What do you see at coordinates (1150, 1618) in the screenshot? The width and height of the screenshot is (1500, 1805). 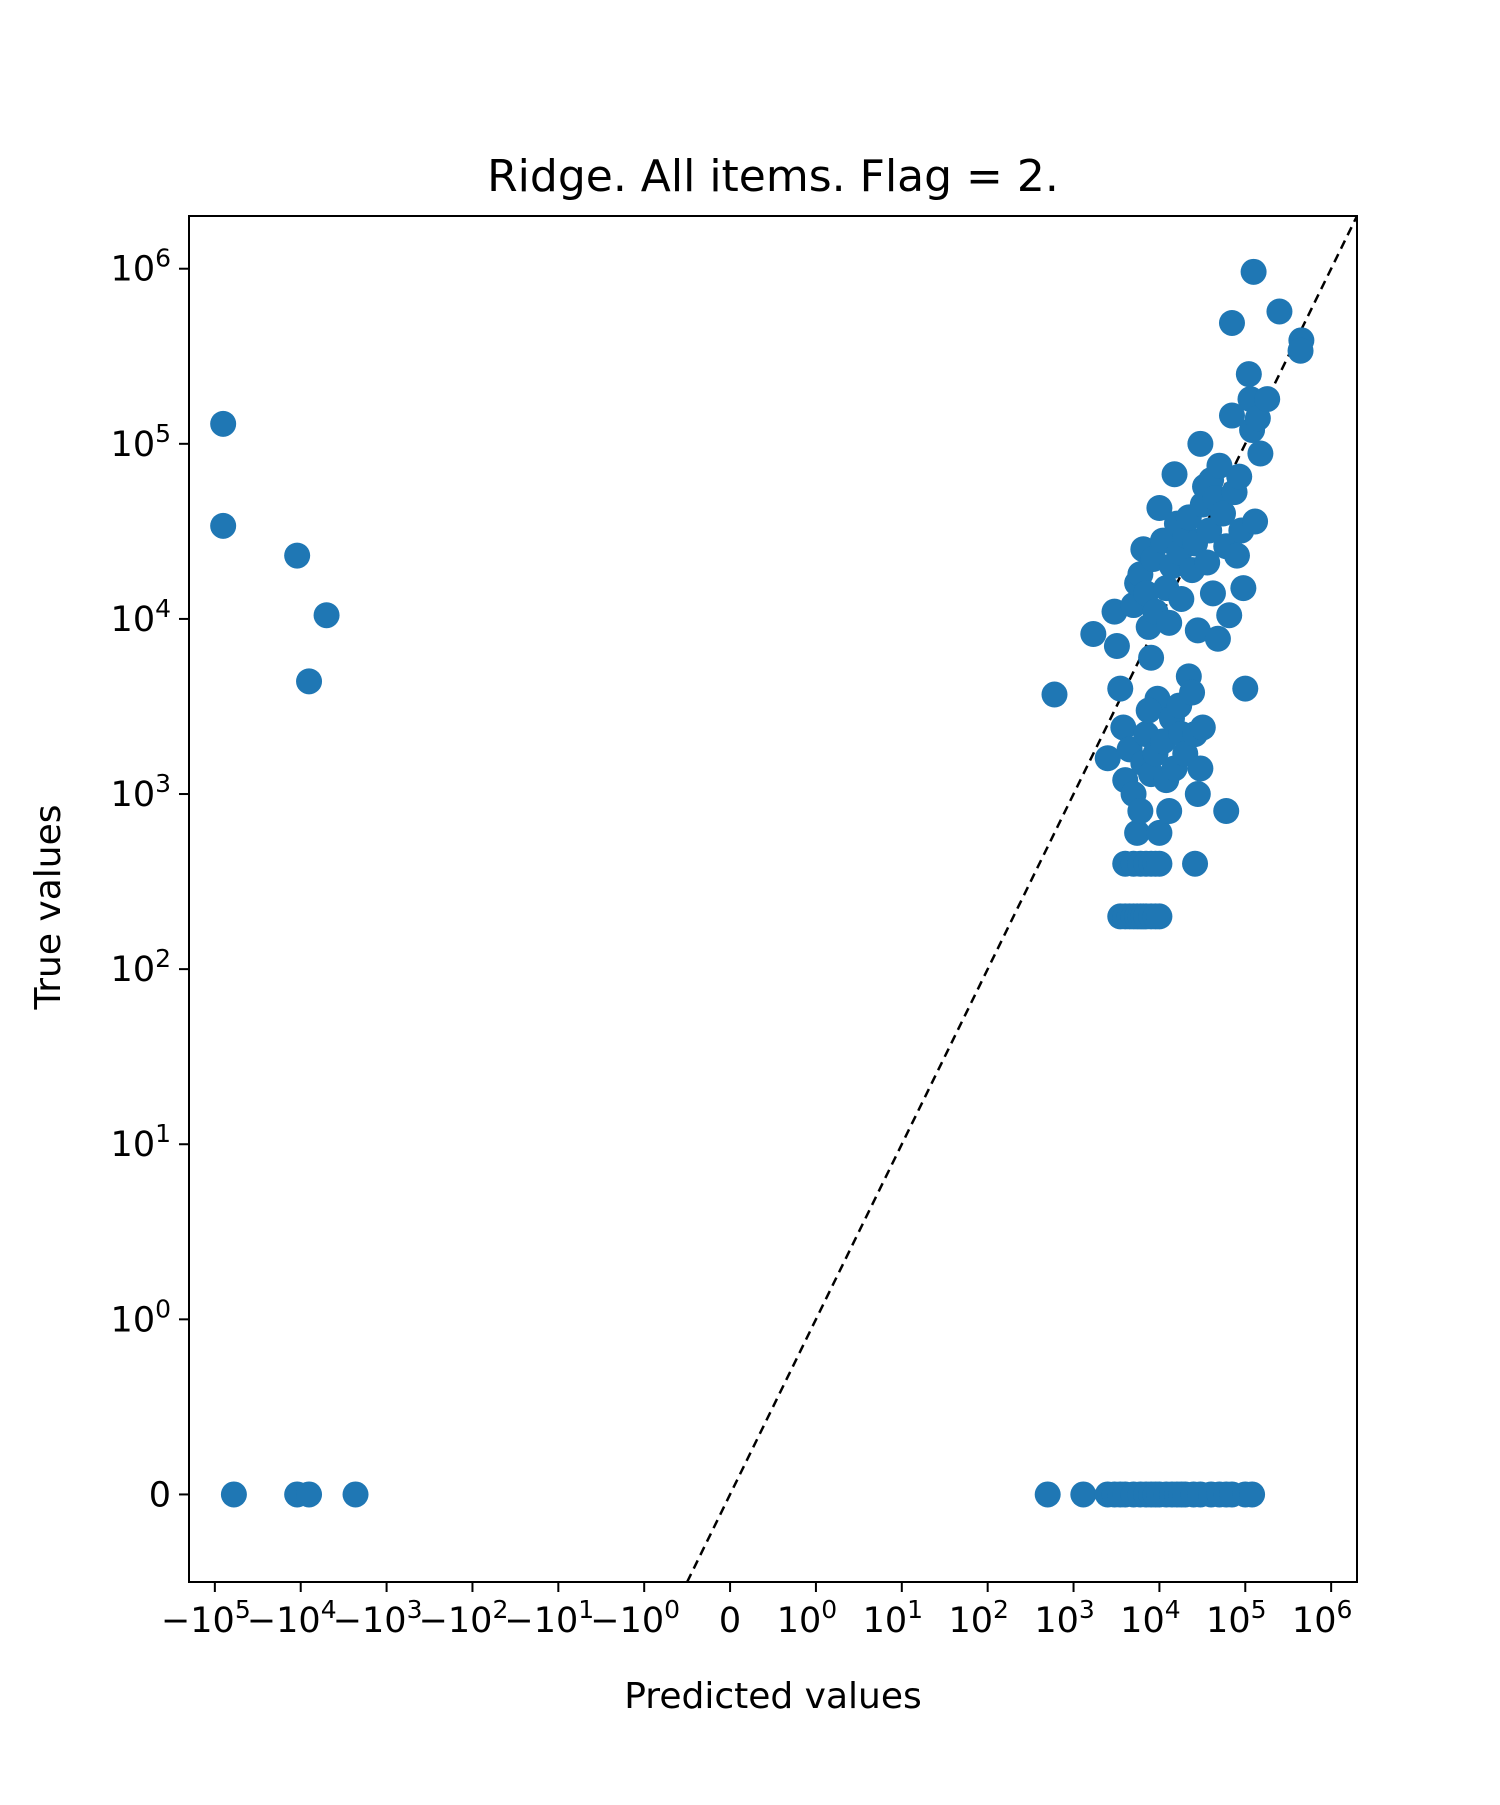 I see `x-tick-label: 10⁴` at bounding box center [1150, 1618].